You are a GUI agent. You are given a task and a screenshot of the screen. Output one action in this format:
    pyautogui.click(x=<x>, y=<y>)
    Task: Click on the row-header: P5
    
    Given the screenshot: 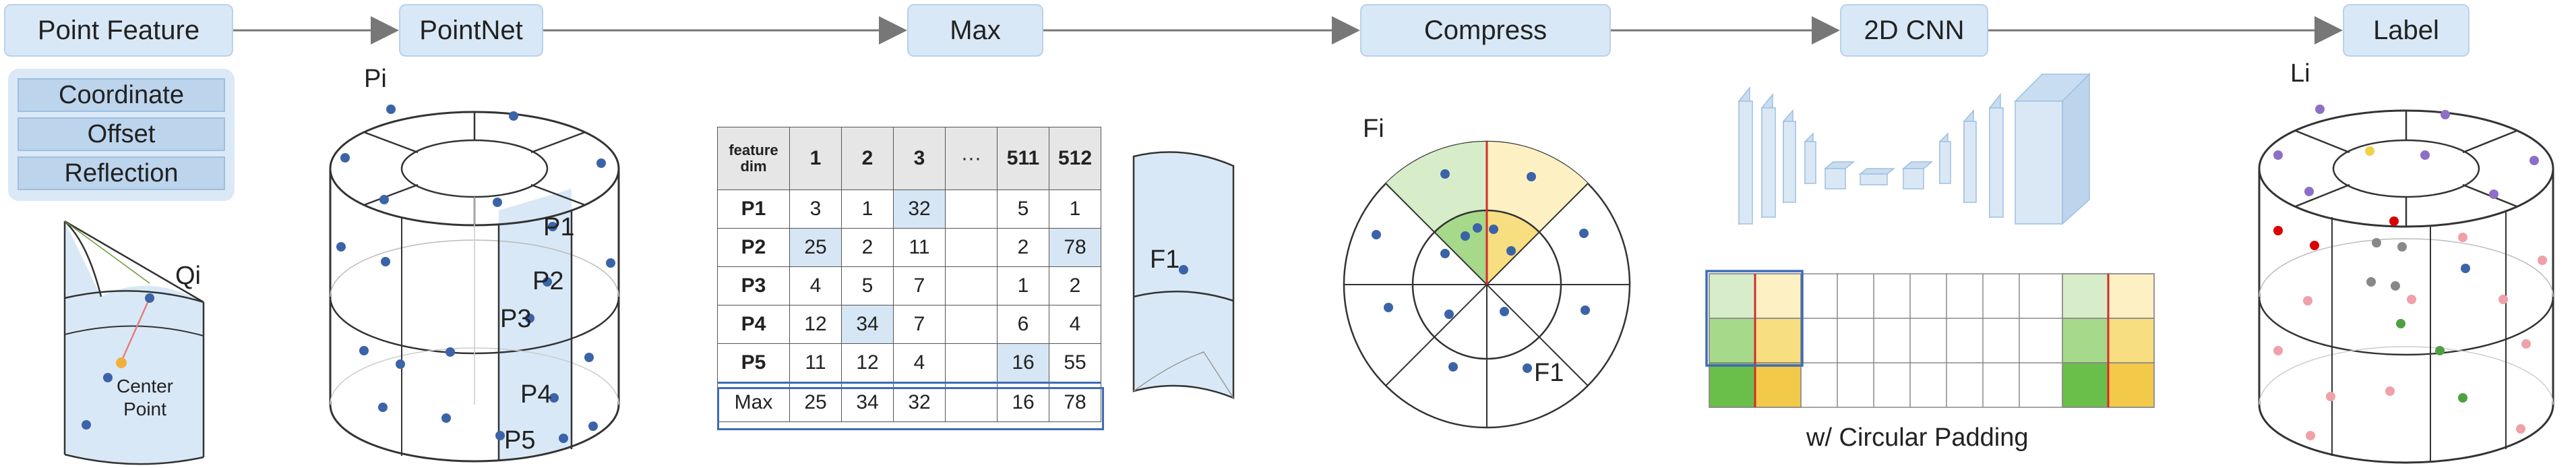 What is the action you would take?
    pyautogui.click(x=754, y=363)
    